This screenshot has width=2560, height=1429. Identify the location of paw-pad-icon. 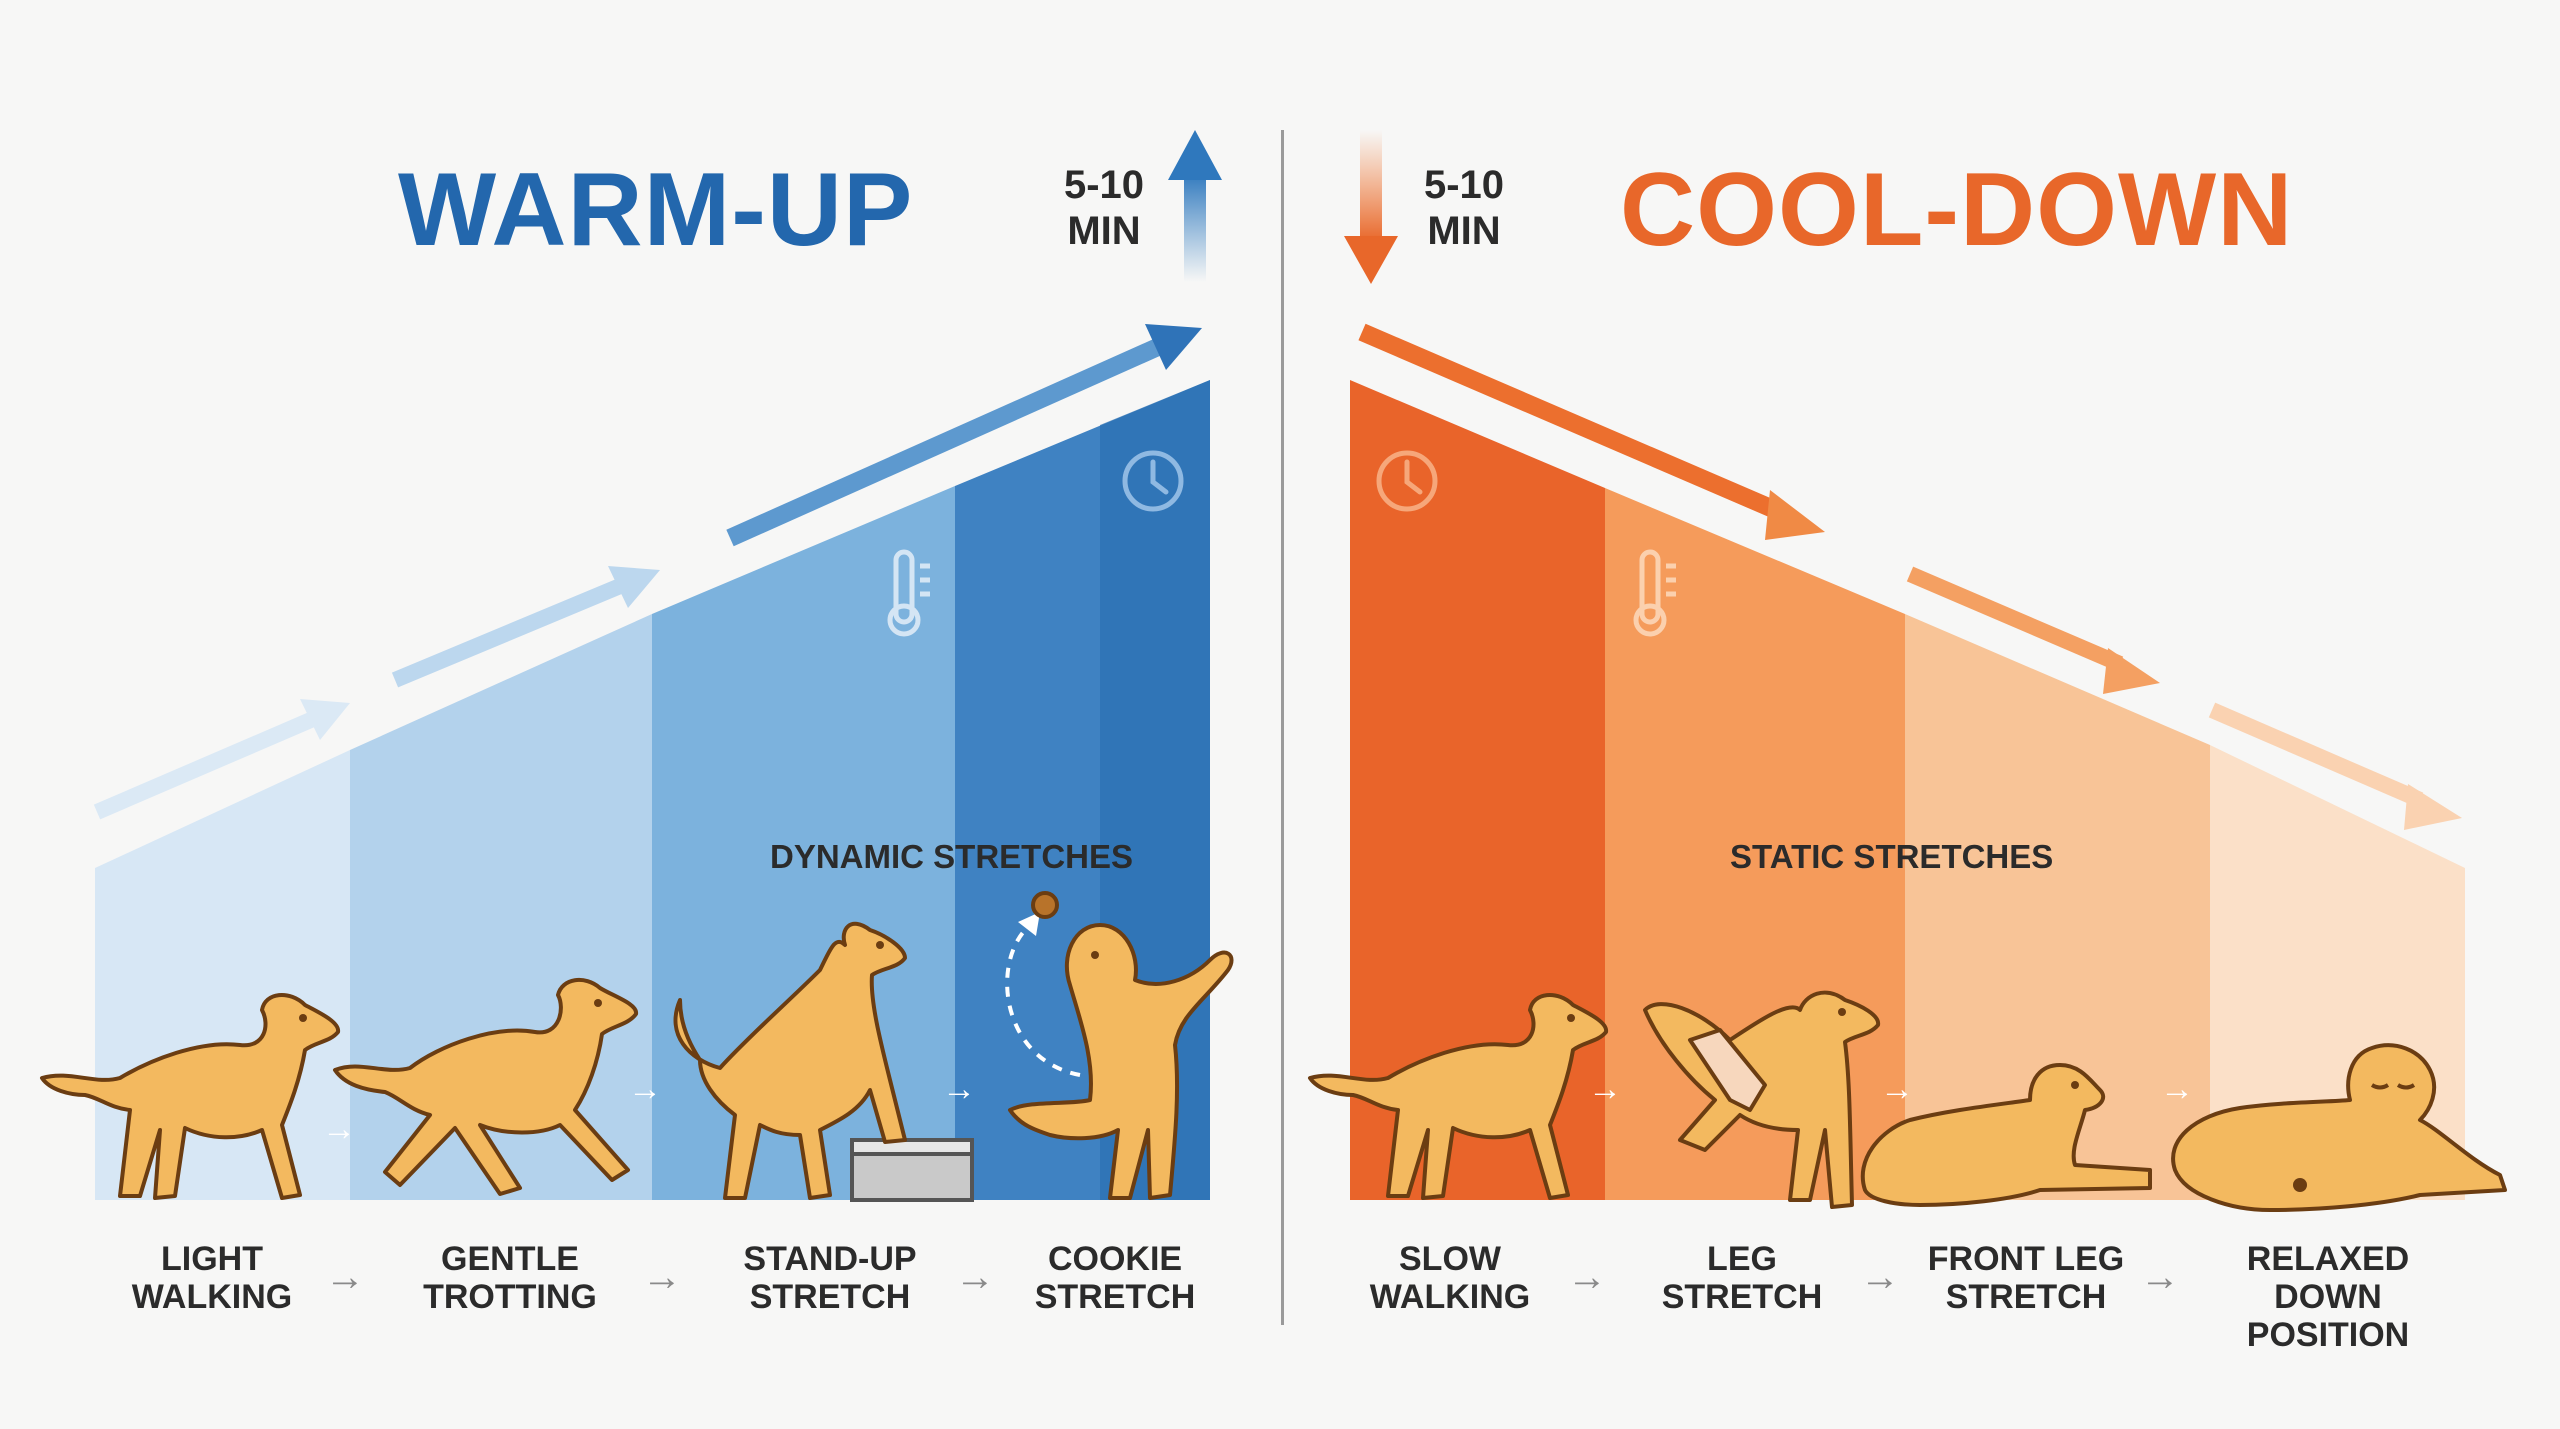
(2300, 1185).